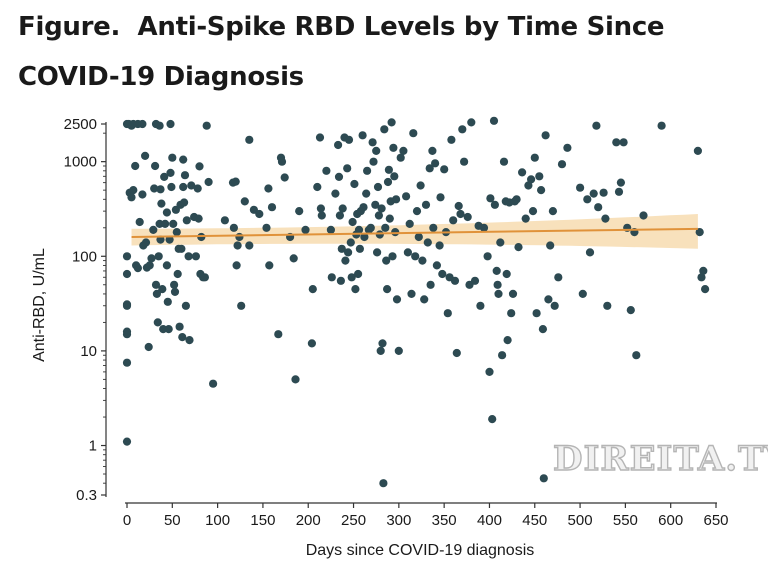  Describe the element at coordinates (39, 305) in the screenshot. I see `y-axis-label: Anti-RBD, U/mL` at that location.